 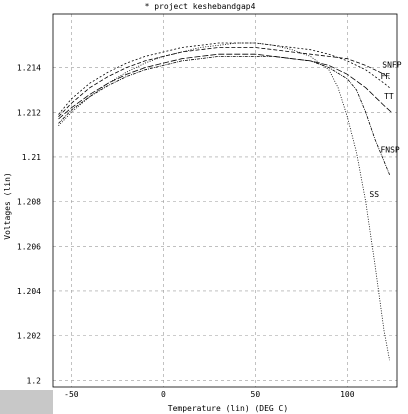 What do you see at coordinates (29, 202) in the screenshot?
I see `y-tick-label: 1.208` at bounding box center [29, 202].